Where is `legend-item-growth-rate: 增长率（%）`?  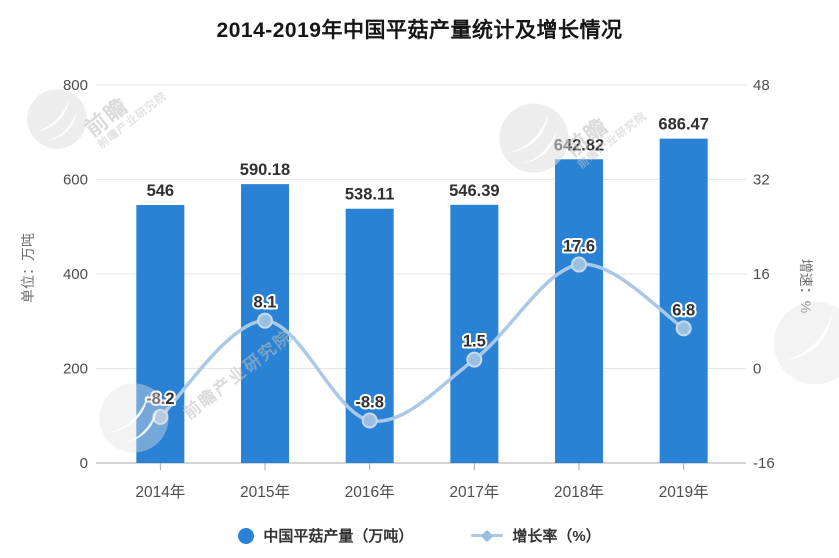
legend-item-growth-rate: 增长率（%） is located at coordinates (536, 535).